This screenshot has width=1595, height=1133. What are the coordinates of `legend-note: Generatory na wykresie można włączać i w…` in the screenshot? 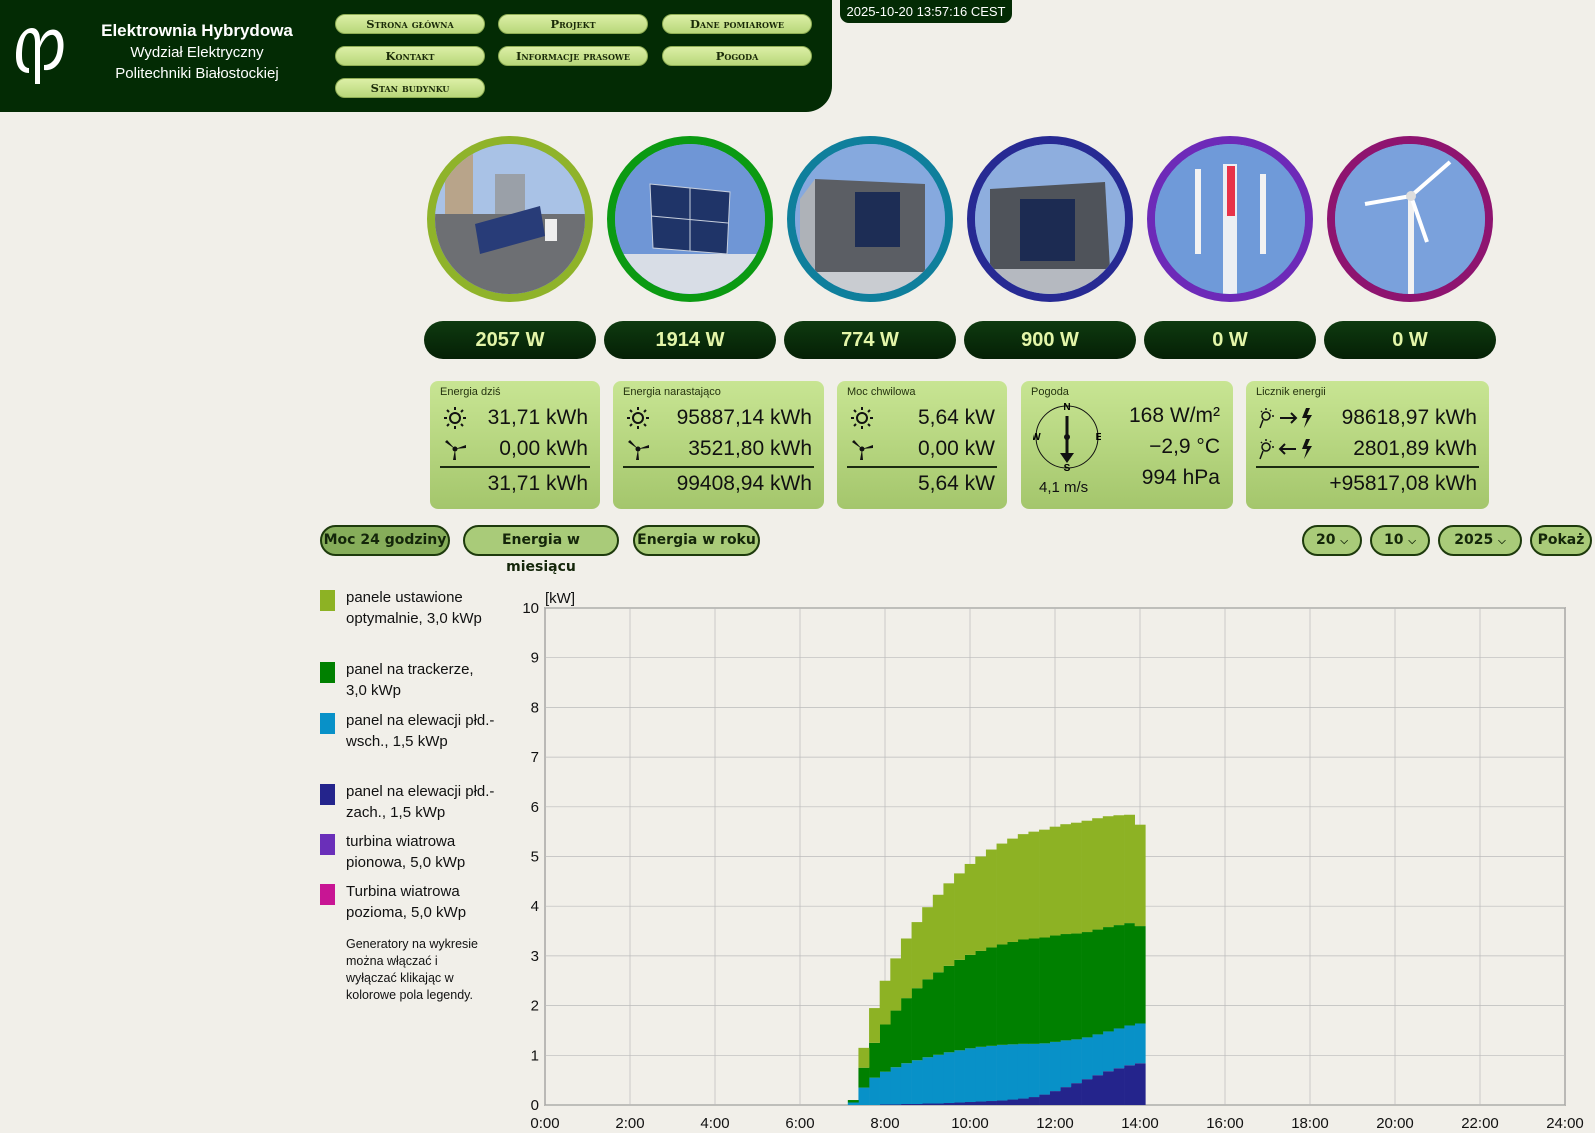 It's located at (412, 969).